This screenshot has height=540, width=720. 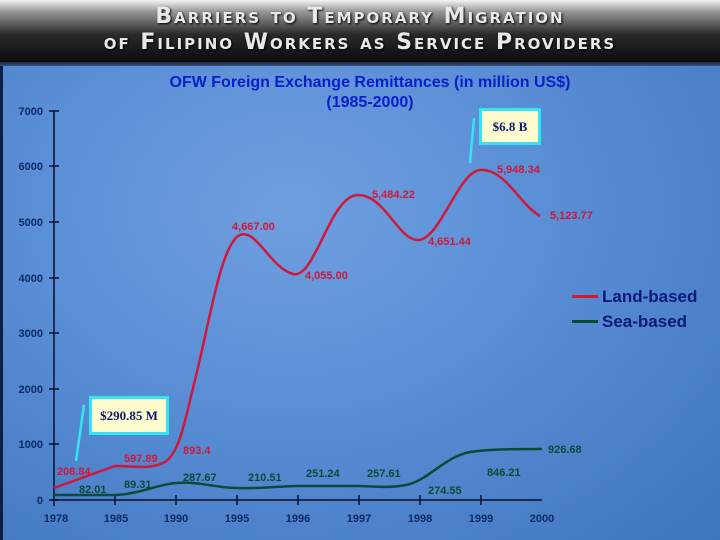 I want to click on x-tick-label: 1990, so click(x=176, y=519).